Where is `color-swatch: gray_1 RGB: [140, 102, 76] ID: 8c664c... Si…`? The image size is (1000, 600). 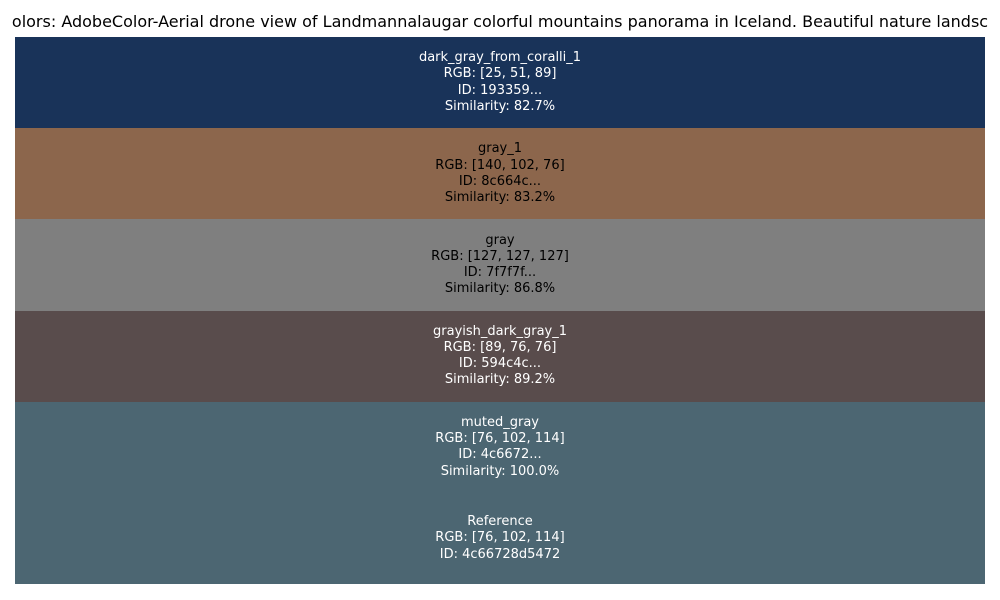
color-swatch: gray_1 RGB: [140, 102, 76] ID: 8c664c... Si… is located at coordinates (500, 174).